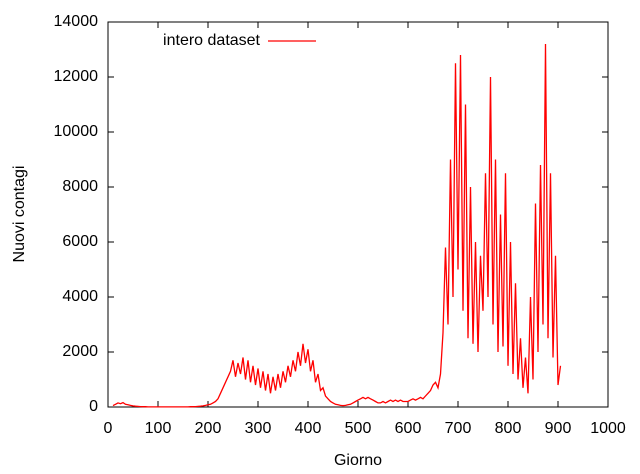 Image resolution: width=640 pixels, height=474 pixels. I want to click on y-tick-label: 2000, so click(80, 351).